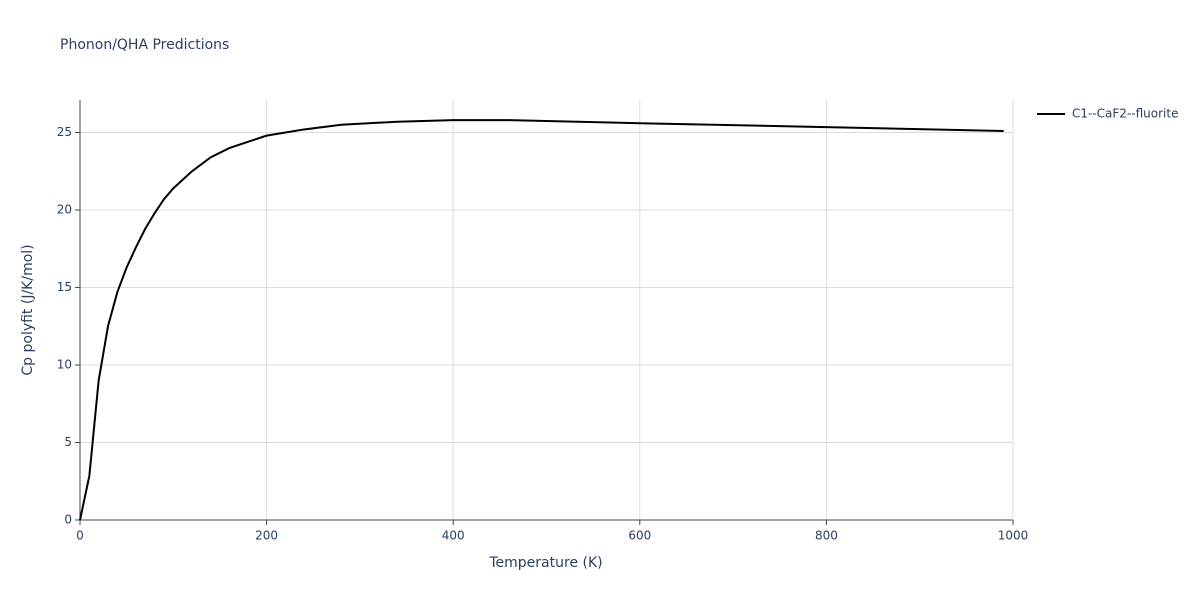  What do you see at coordinates (68, 442) in the screenshot?
I see `y-tick-label: 5` at bounding box center [68, 442].